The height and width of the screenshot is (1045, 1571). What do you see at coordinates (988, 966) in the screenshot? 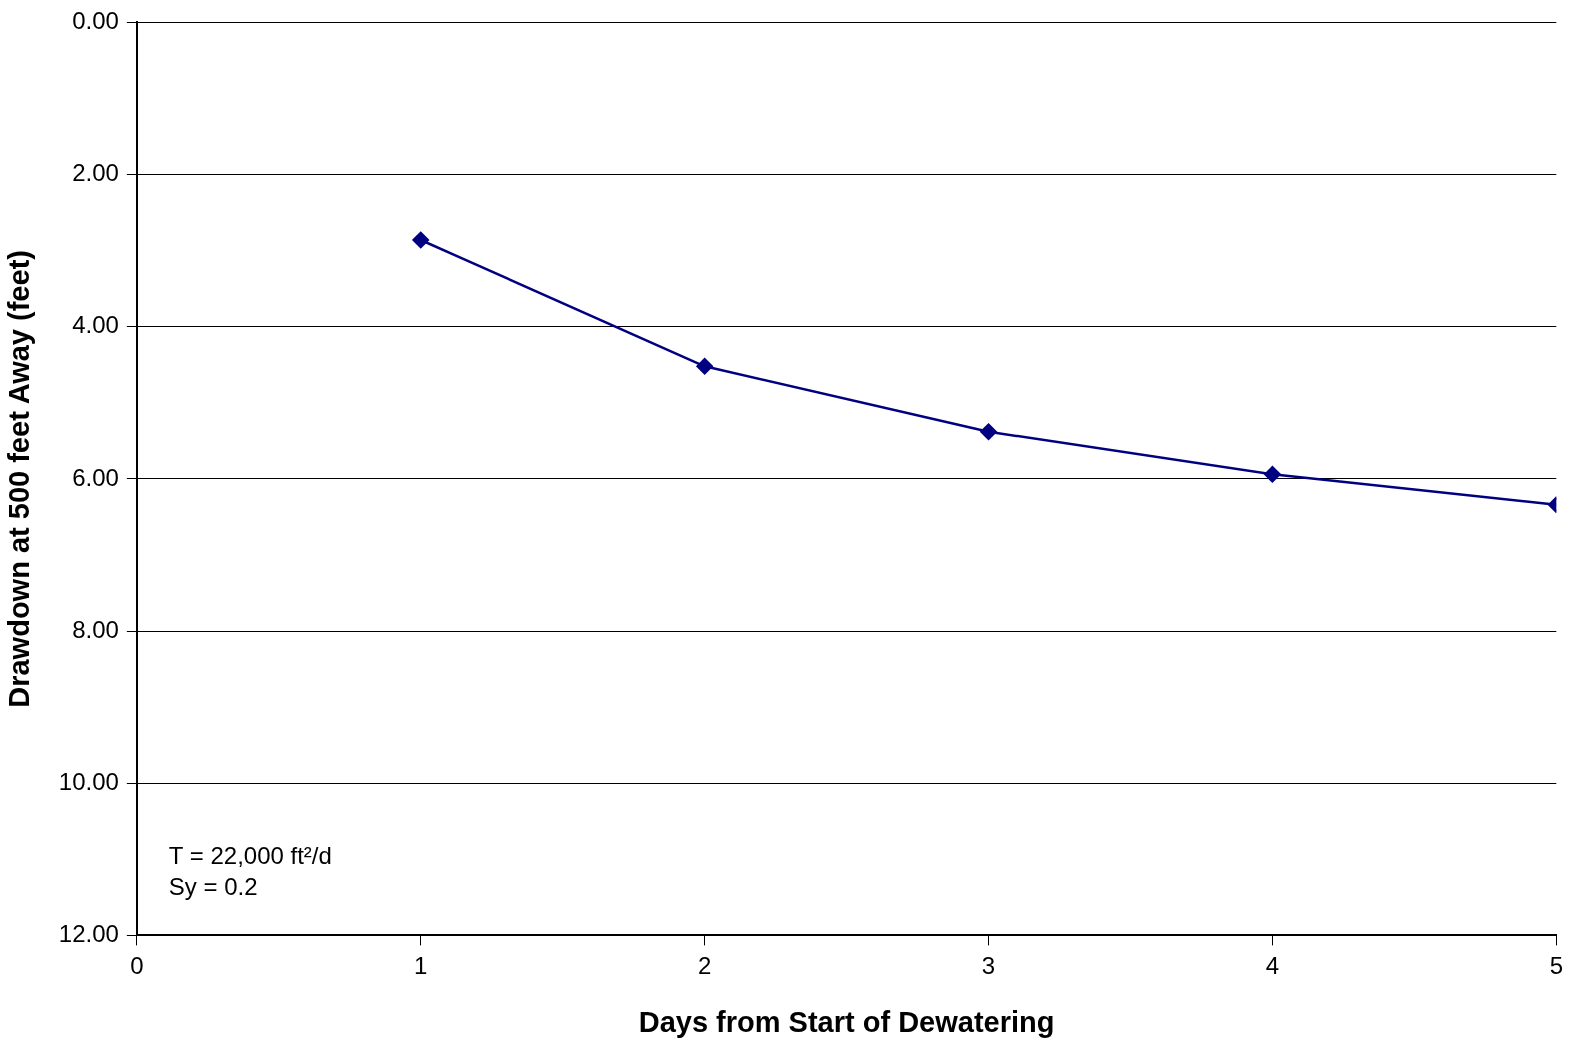
I see `x-tick-label: 3` at bounding box center [988, 966].